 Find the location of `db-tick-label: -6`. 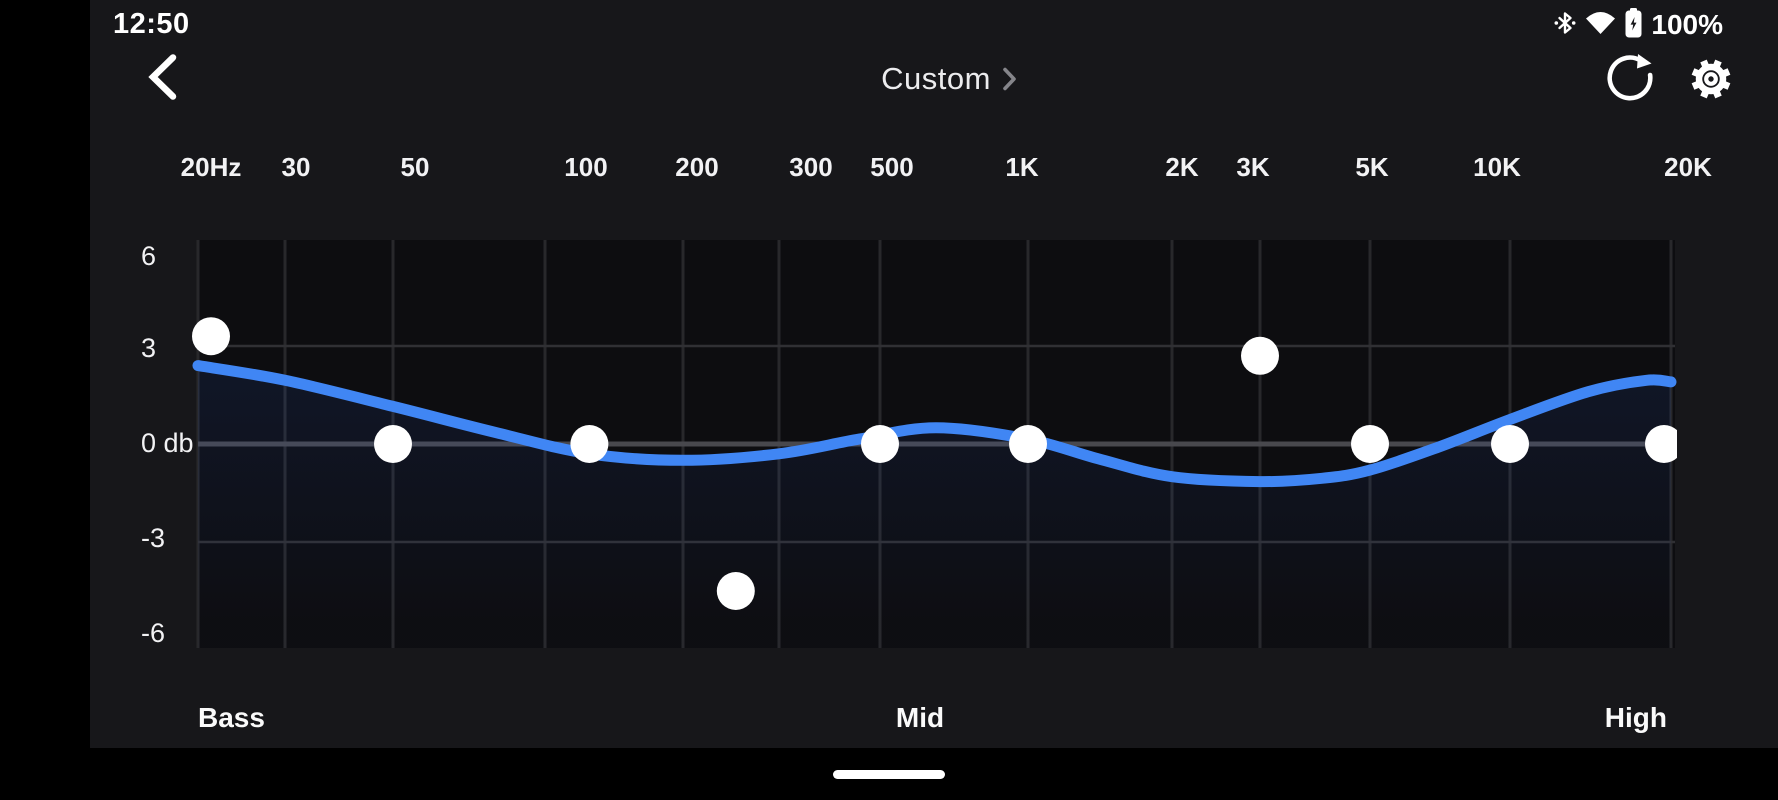

db-tick-label: -6 is located at coordinates (153, 633).